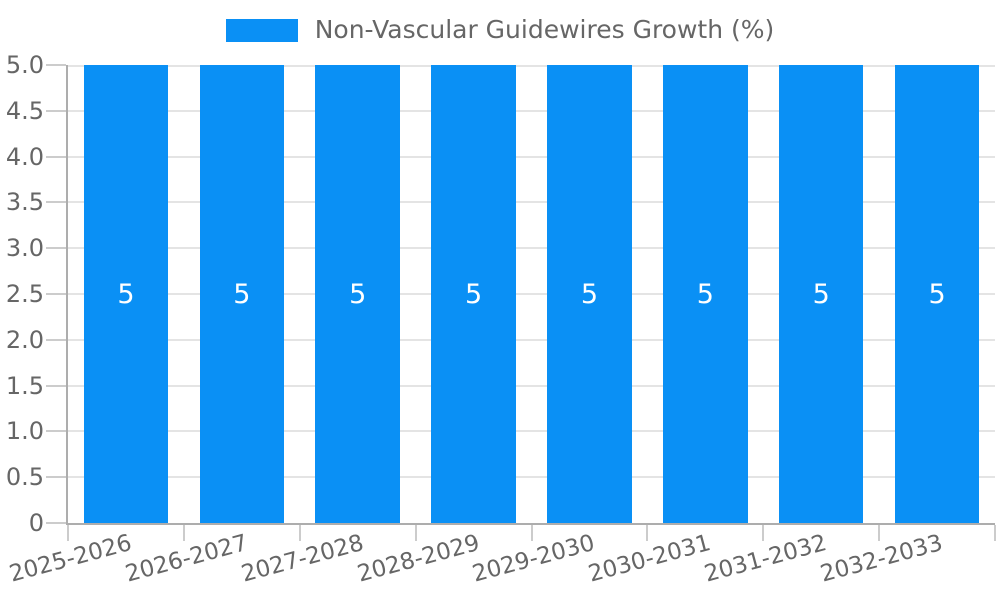 This screenshot has width=1000, height=600. I want to click on x-axis-line, so click(530, 524).